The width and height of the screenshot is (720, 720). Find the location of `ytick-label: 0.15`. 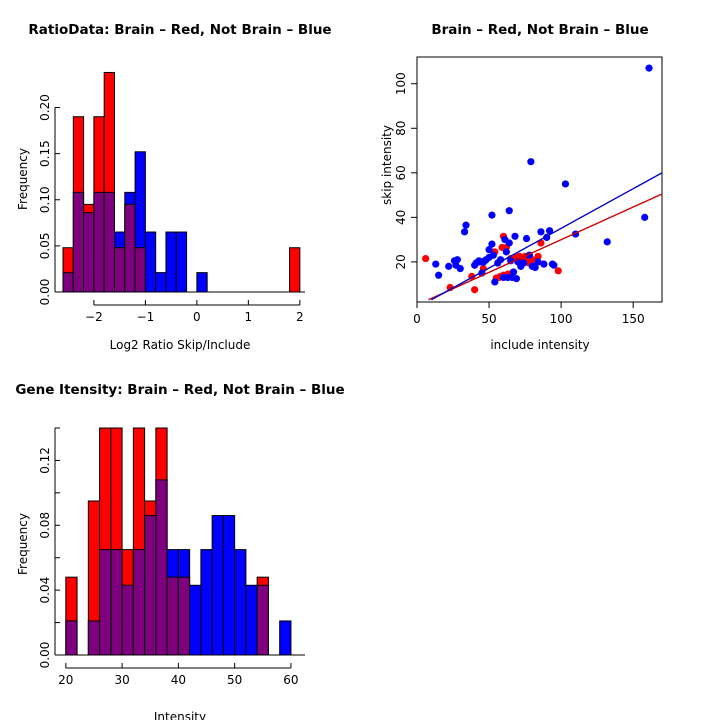

ytick-label: 0.15 is located at coordinates (45, 153).